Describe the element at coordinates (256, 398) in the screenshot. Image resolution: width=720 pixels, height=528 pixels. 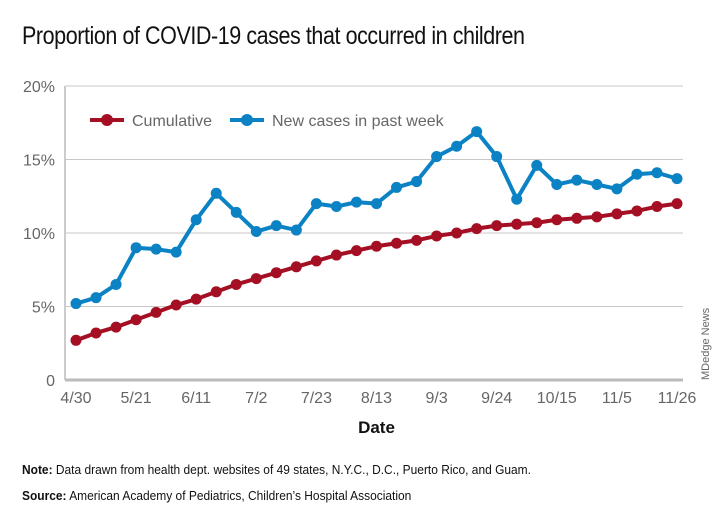
I see `x-tick-label: 7/2` at that location.